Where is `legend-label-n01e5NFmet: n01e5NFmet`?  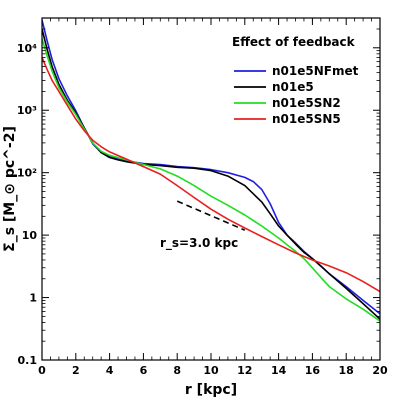
legend-label-n01e5NFmet: n01e5NFmet is located at coordinates (315, 71).